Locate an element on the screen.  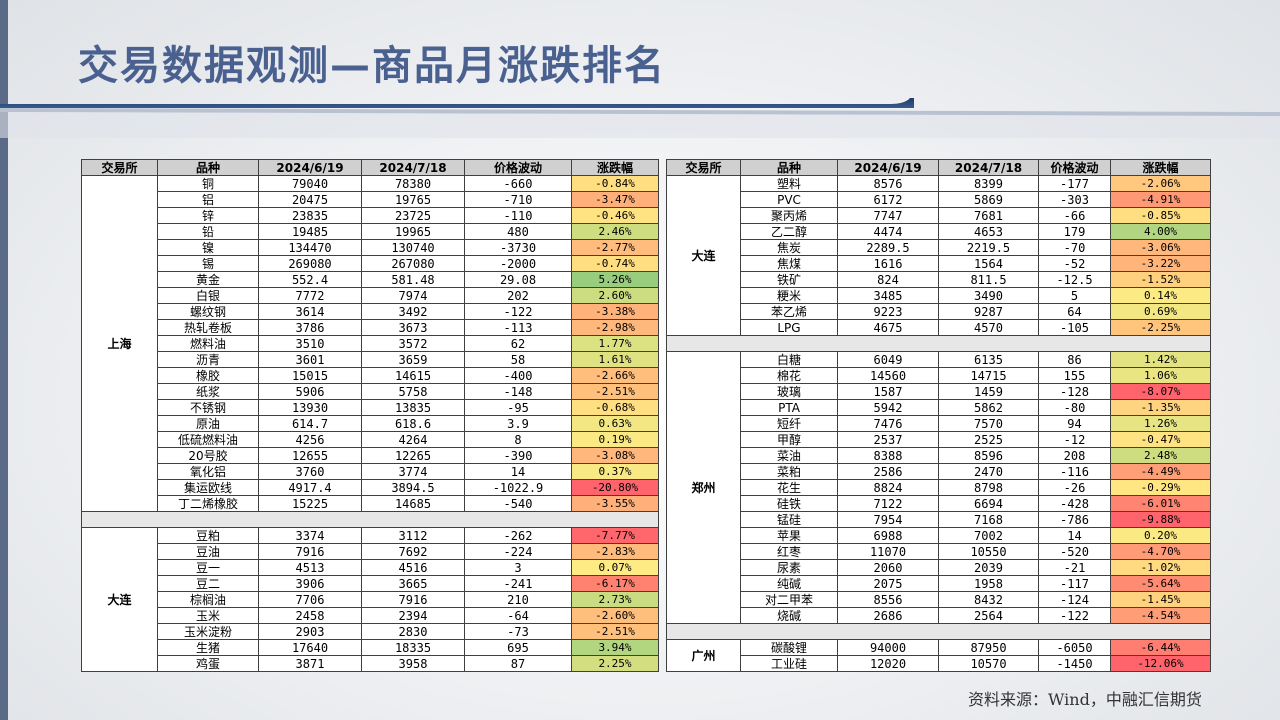
end-price-cell: 8399 is located at coordinates (988, 183).